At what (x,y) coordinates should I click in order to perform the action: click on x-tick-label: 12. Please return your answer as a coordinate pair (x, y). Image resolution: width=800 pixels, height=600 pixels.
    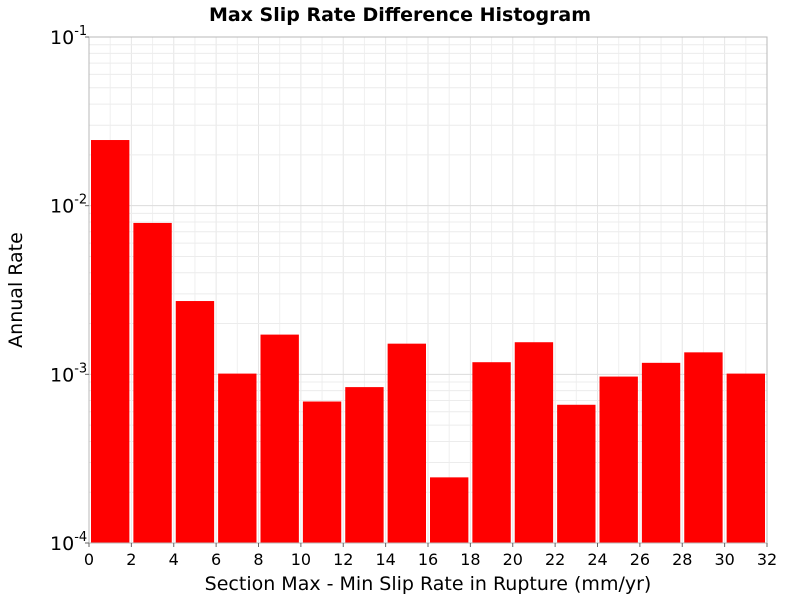
    Looking at the image, I should click on (343, 559).